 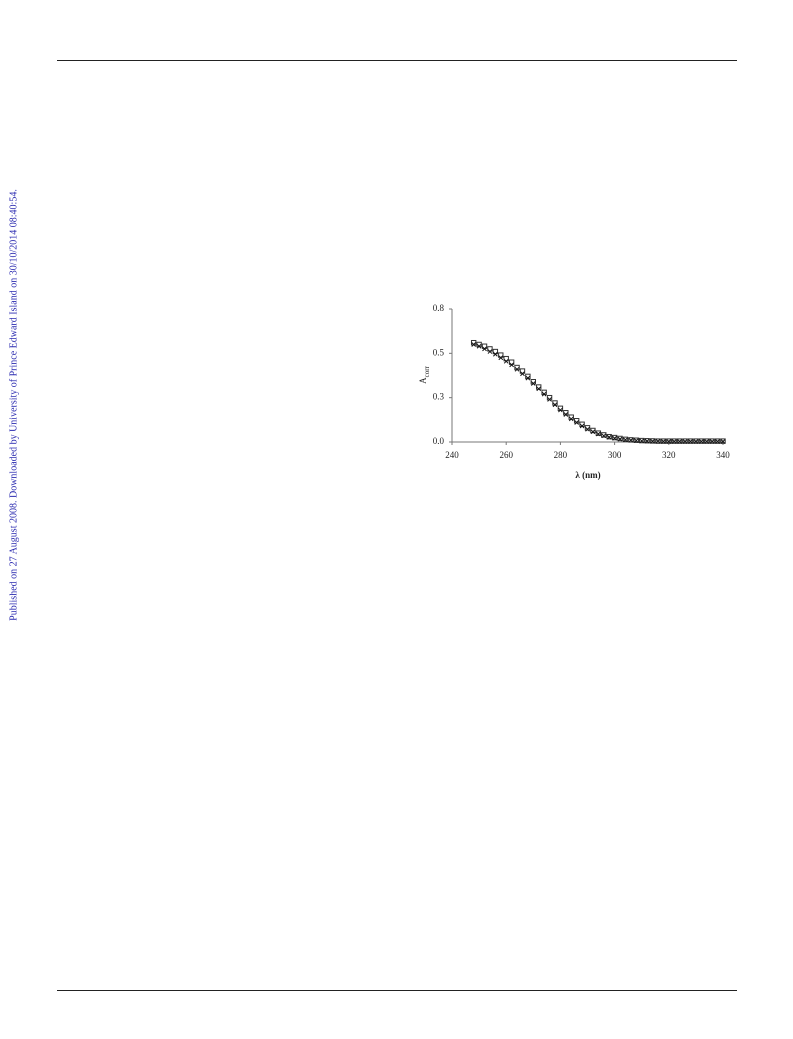 I want to click on x-tick-label: 320, so click(x=669, y=455).